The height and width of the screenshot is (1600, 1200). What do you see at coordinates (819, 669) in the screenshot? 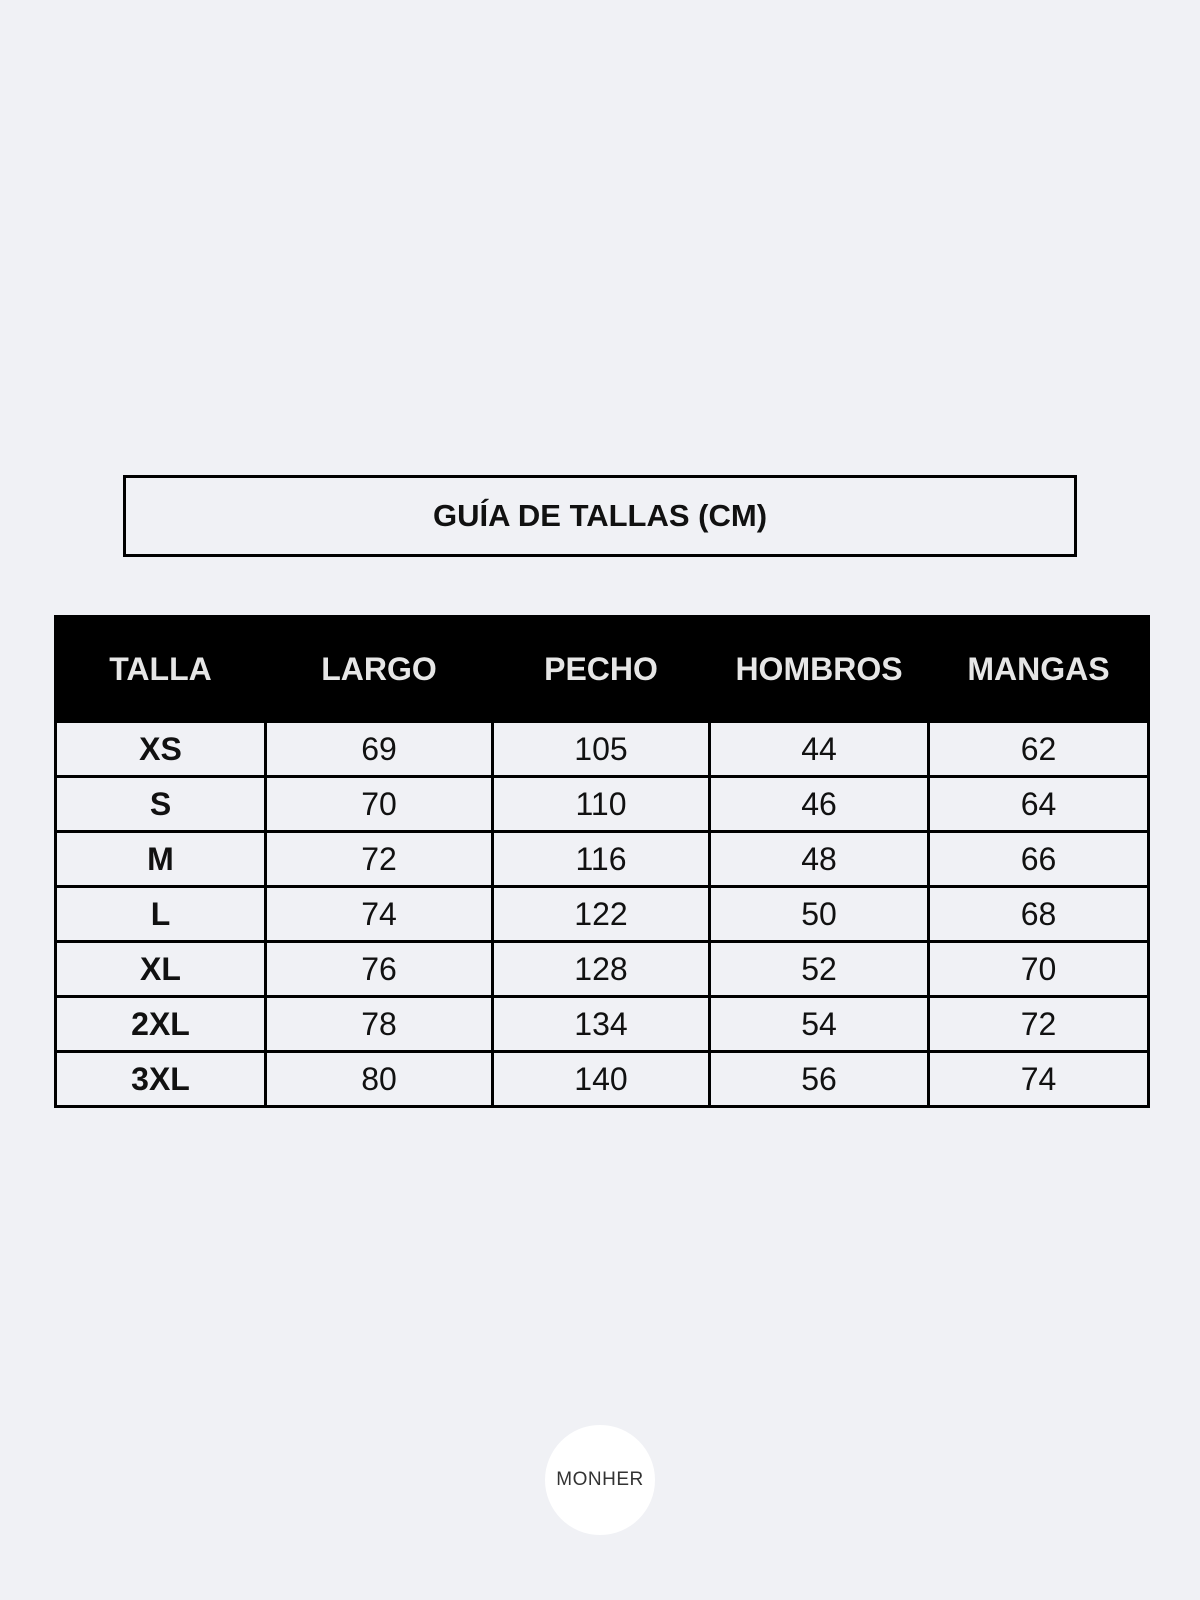
I see `header-hombros: HOMBROS` at bounding box center [819, 669].